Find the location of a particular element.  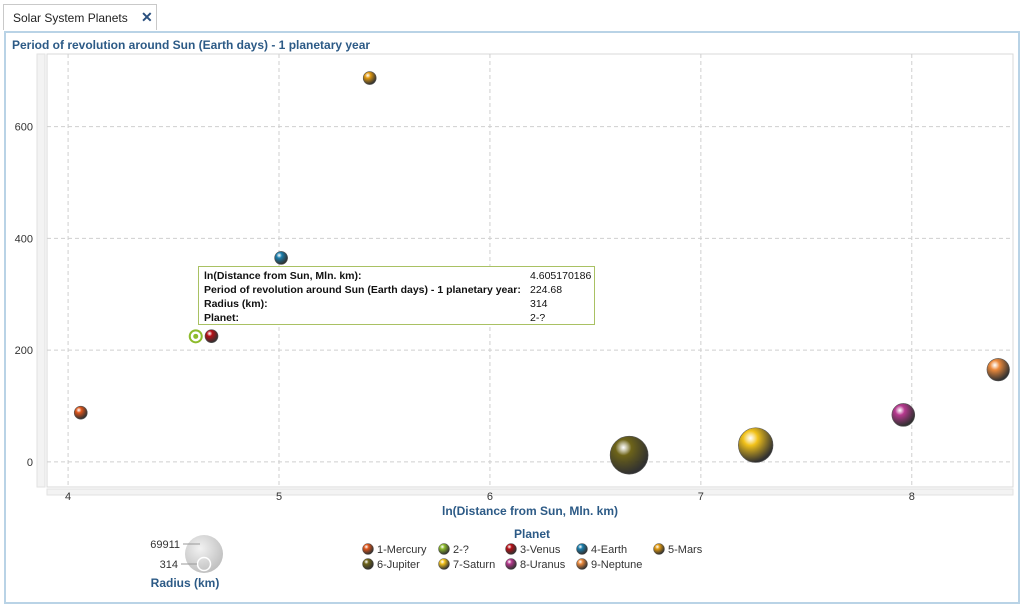

x-axis-scroll-strip is located at coordinates (530, 492).